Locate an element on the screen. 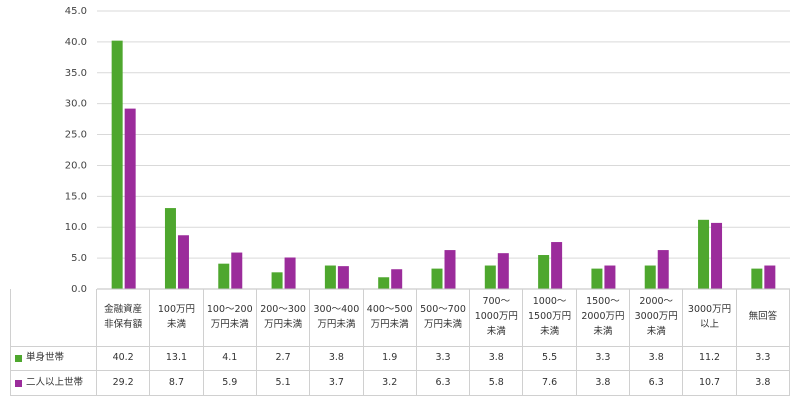 The height and width of the screenshot is (405, 800). y-tick-label: 35.0 is located at coordinates (76, 73).